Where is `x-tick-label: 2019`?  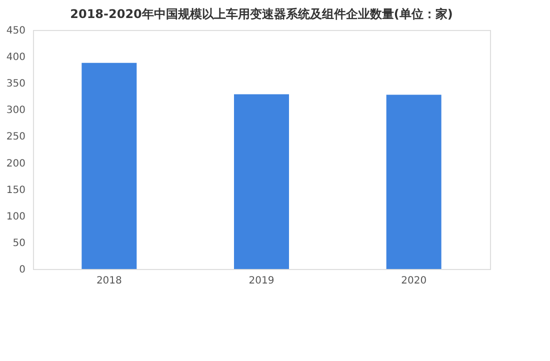 x-tick-label: 2019 is located at coordinates (261, 281).